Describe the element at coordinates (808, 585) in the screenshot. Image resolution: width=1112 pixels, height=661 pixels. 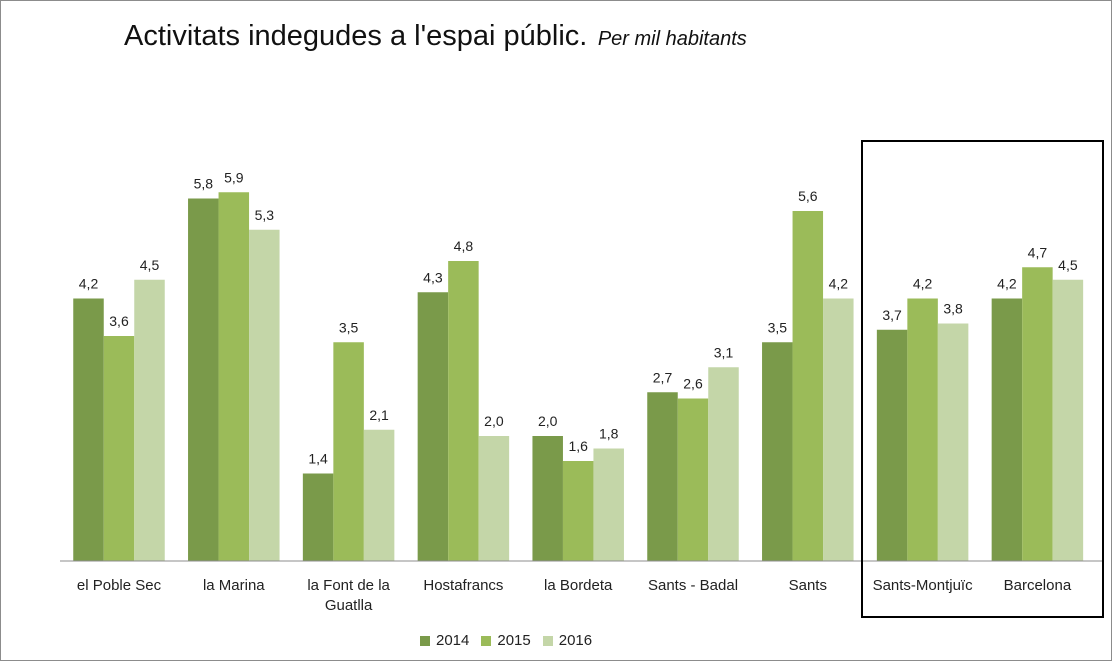
I see `category-label-6: Sants` at that location.